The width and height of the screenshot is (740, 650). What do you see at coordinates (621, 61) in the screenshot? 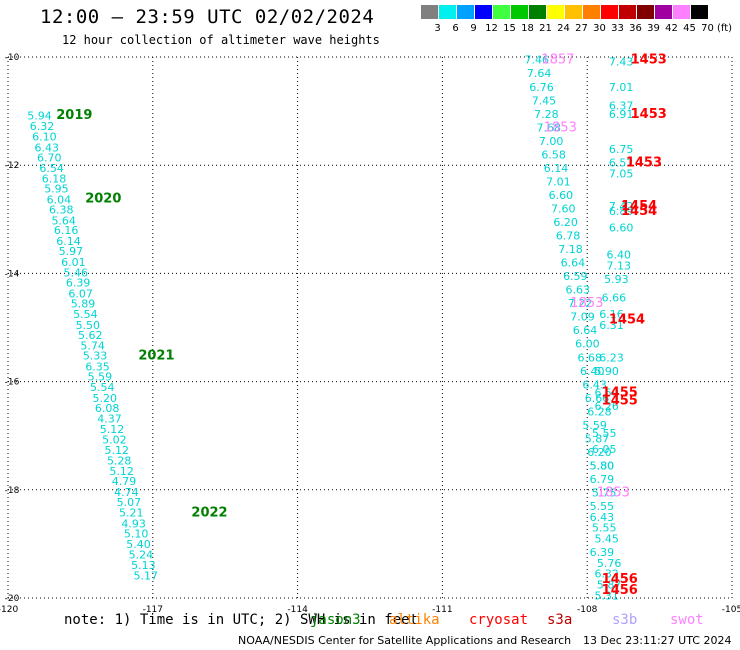
I see `wave-height-label: 7.43` at bounding box center [621, 61].